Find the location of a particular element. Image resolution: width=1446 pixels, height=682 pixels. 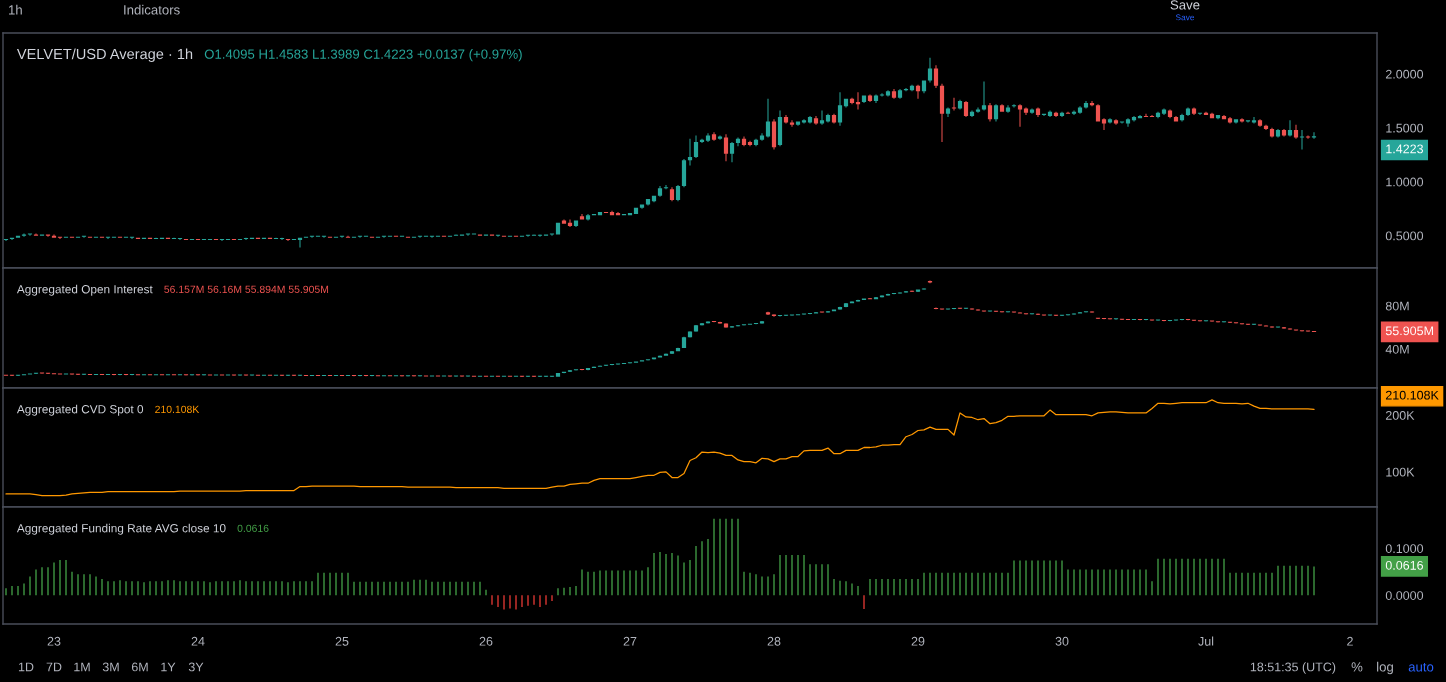

text: O1.4095 H1.4583 L1.3989 C1.4223 +0.0137 (+0.97%) is located at coordinates (363, 55).